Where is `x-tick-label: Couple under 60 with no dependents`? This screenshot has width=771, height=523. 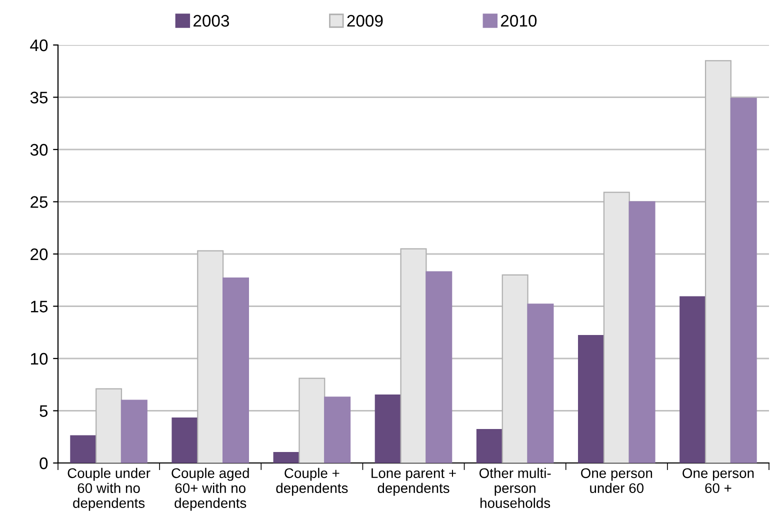
x-tick-label: Couple under 60 with no dependents is located at coordinates (109, 489).